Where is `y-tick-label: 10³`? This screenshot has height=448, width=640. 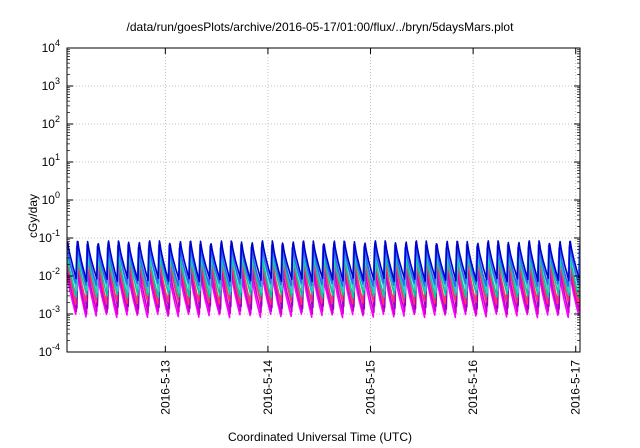 y-tick-label: 10³ is located at coordinates (51, 84).